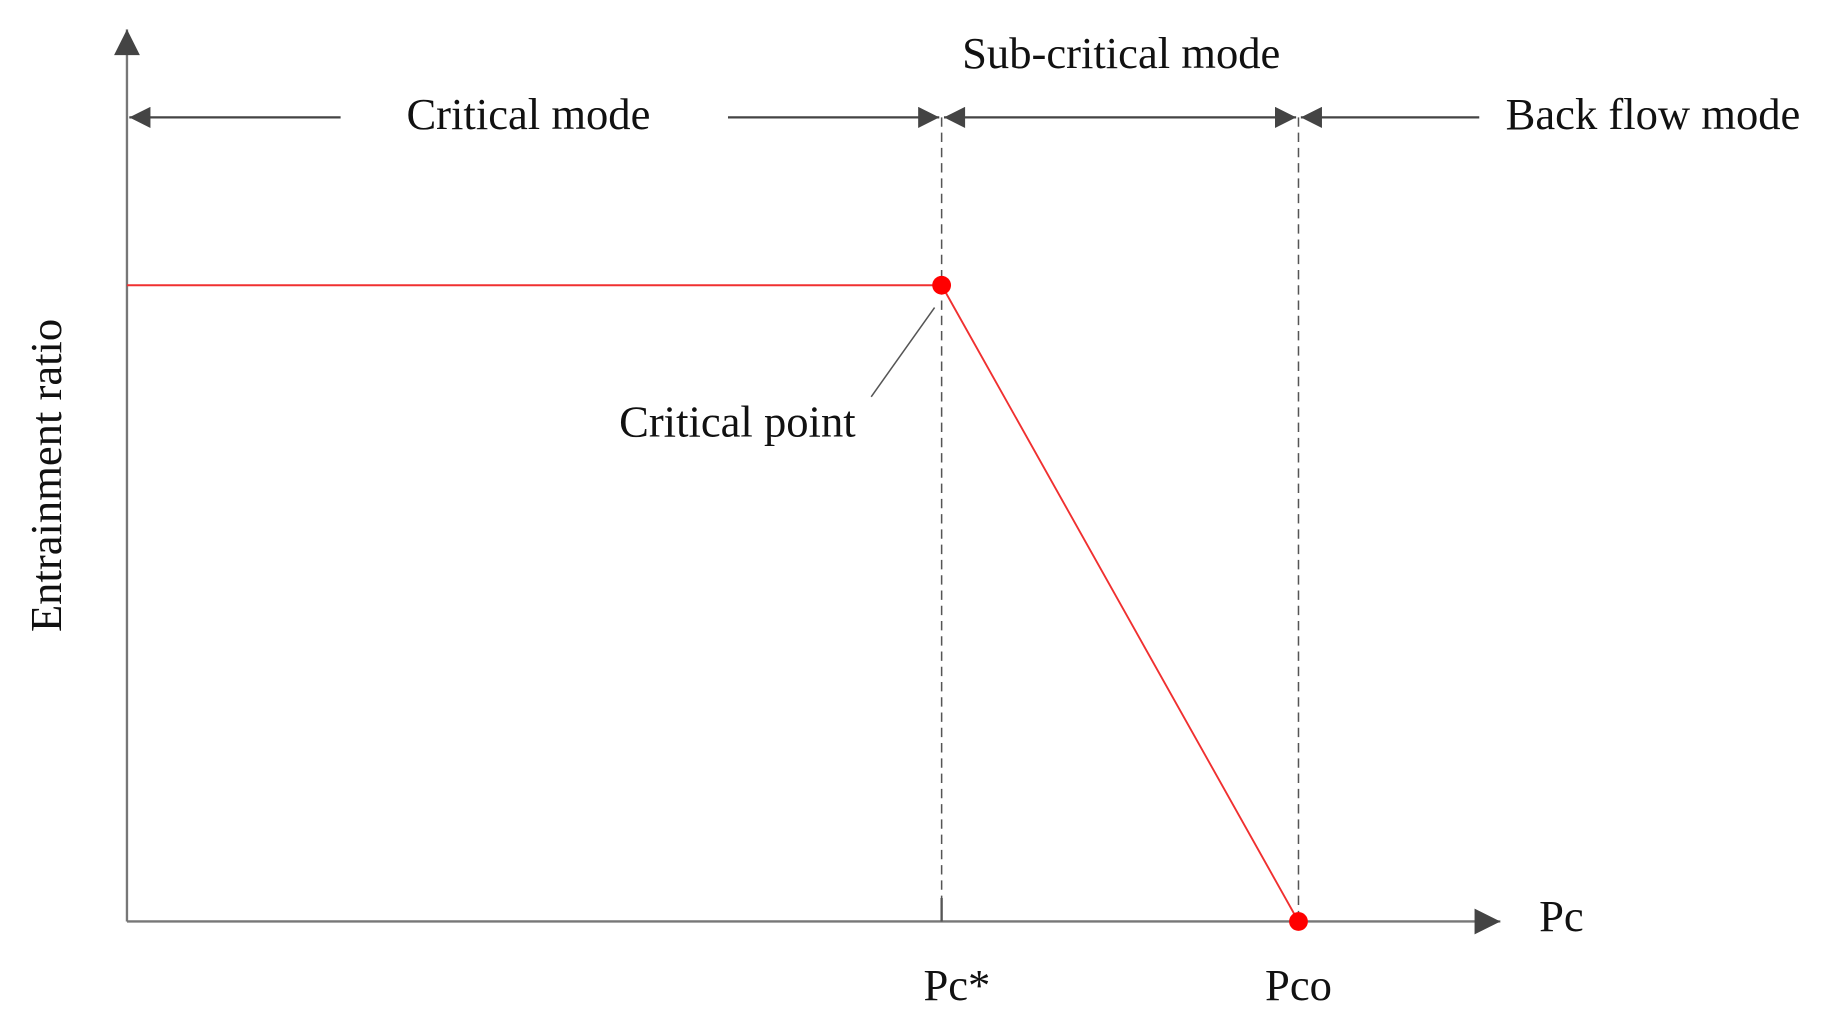 This screenshot has height=1033, width=1841. What do you see at coordinates (942, 285) in the screenshot?
I see `critical-point` at bounding box center [942, 285].